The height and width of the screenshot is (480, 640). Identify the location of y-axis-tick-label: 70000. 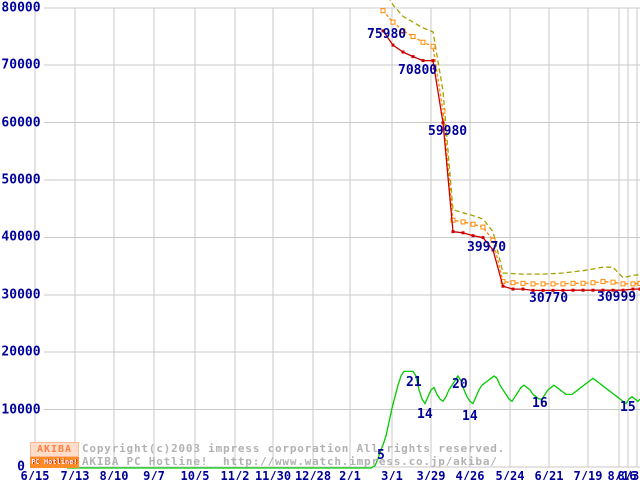
(21, 65).